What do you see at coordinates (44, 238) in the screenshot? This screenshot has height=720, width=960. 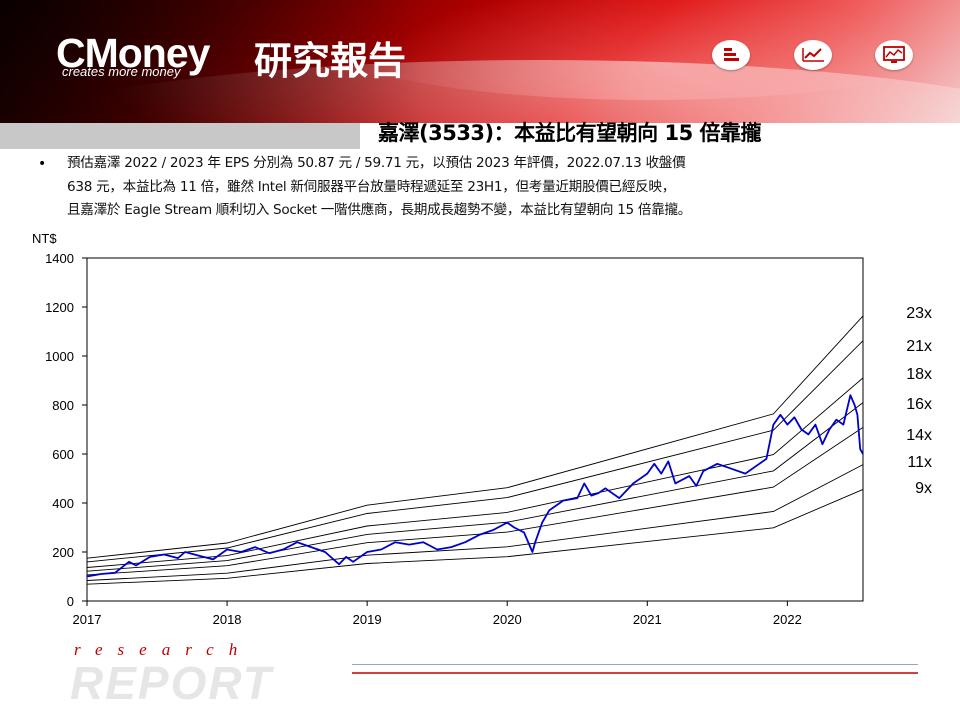 I see `y-axis-label: NT$` at bounding box center [44, 238].